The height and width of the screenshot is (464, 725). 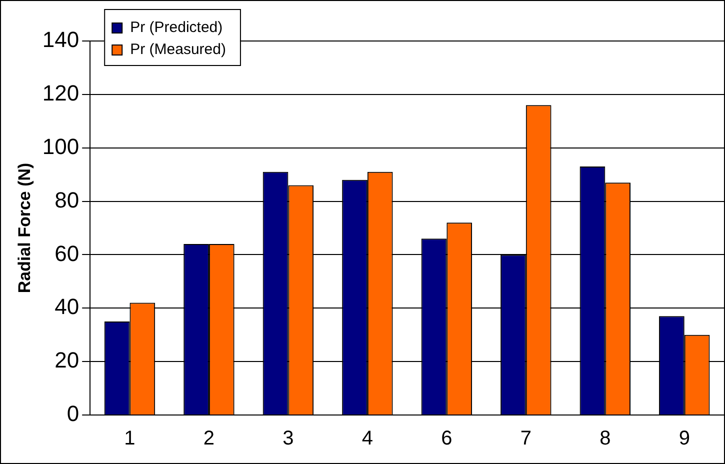 I want to click on y-tick-label: 20, so click(x=67, y=360).